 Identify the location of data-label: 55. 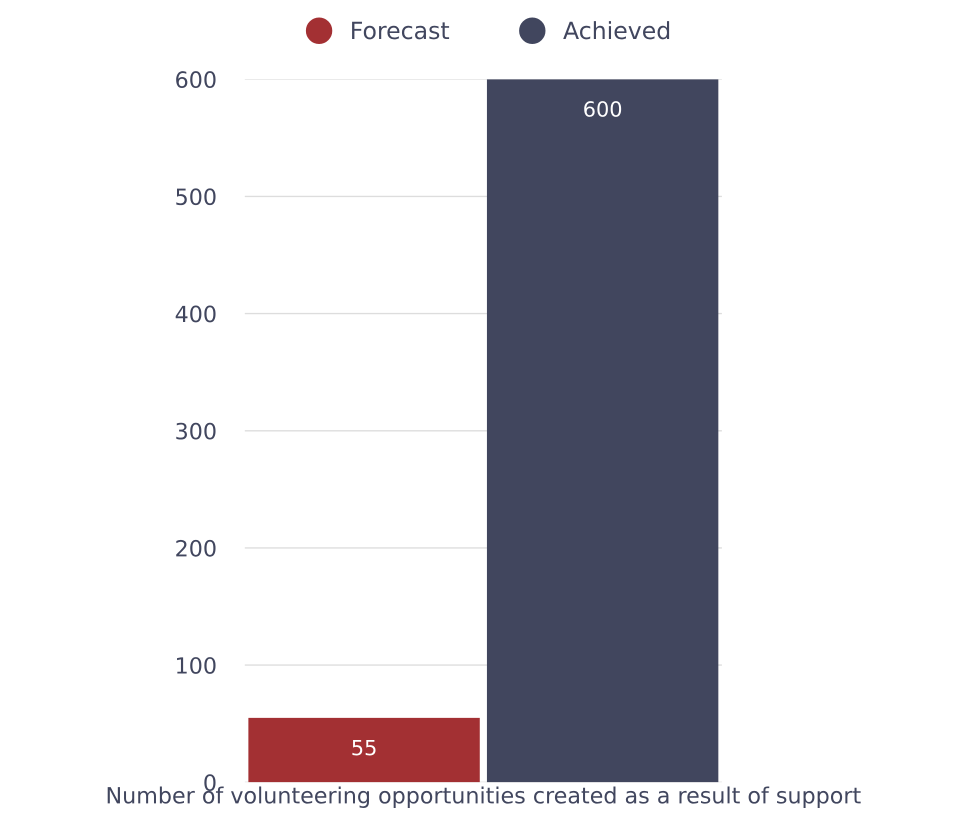
(364, 748).